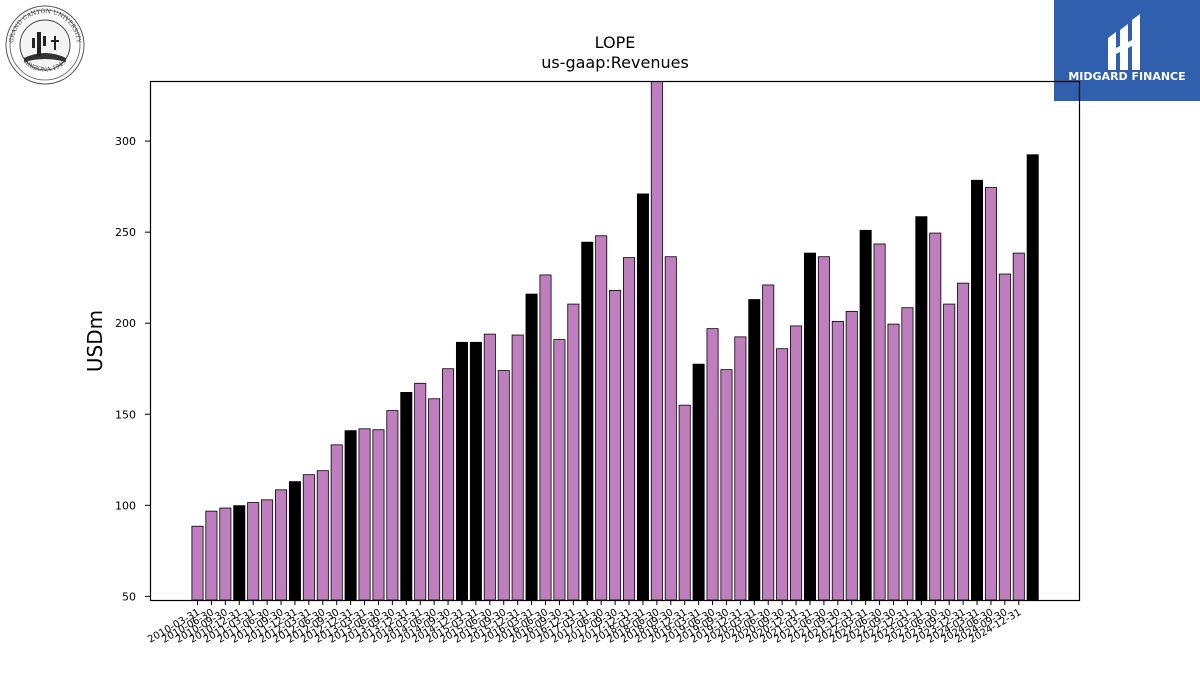 This screenshot has width=1200, height=675. I want to click on y-axis: 50 100 150 200 250 300, so click(132, 369).